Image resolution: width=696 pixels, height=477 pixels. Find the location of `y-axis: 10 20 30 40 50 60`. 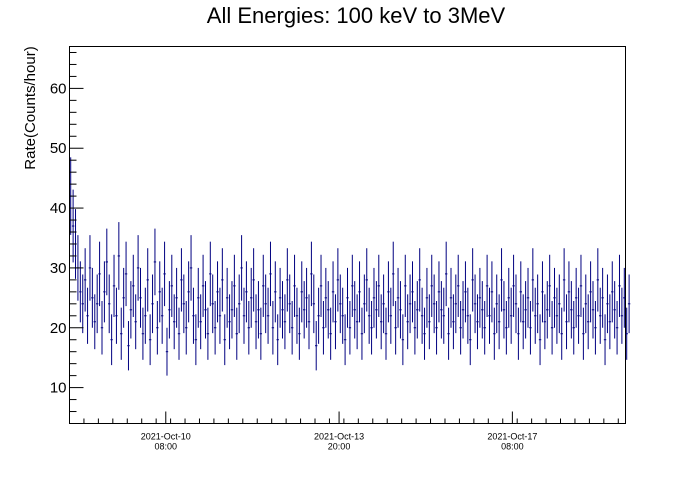

y-axis: 10 20 30 40 50 60 is located at coordinates (67, 237).